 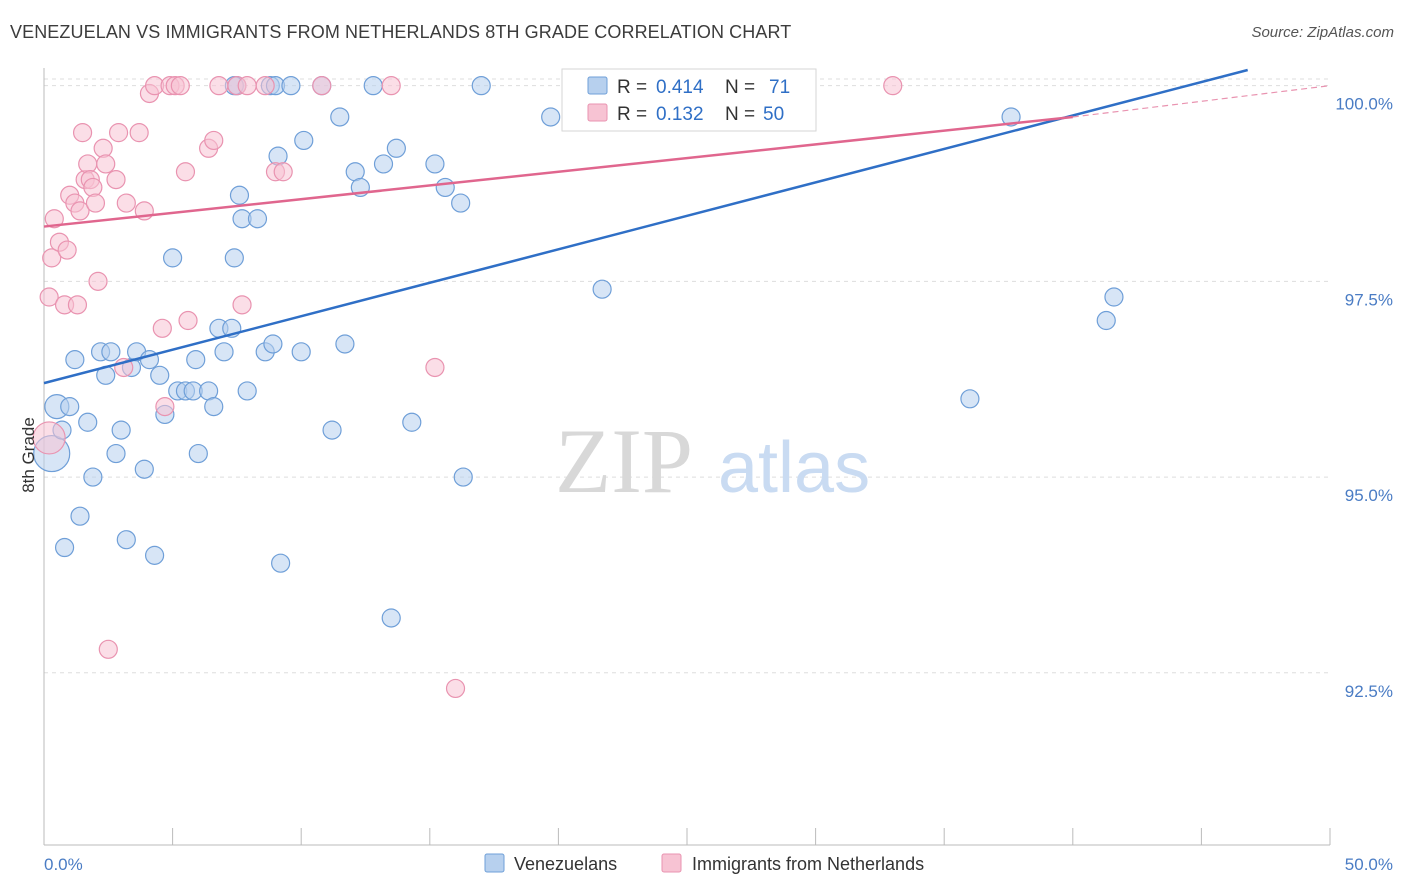 What do you see at coordinates (794, 468) in the screenshot?
I see `watermark-atlas: atlas` at bounding box center [794, 468].